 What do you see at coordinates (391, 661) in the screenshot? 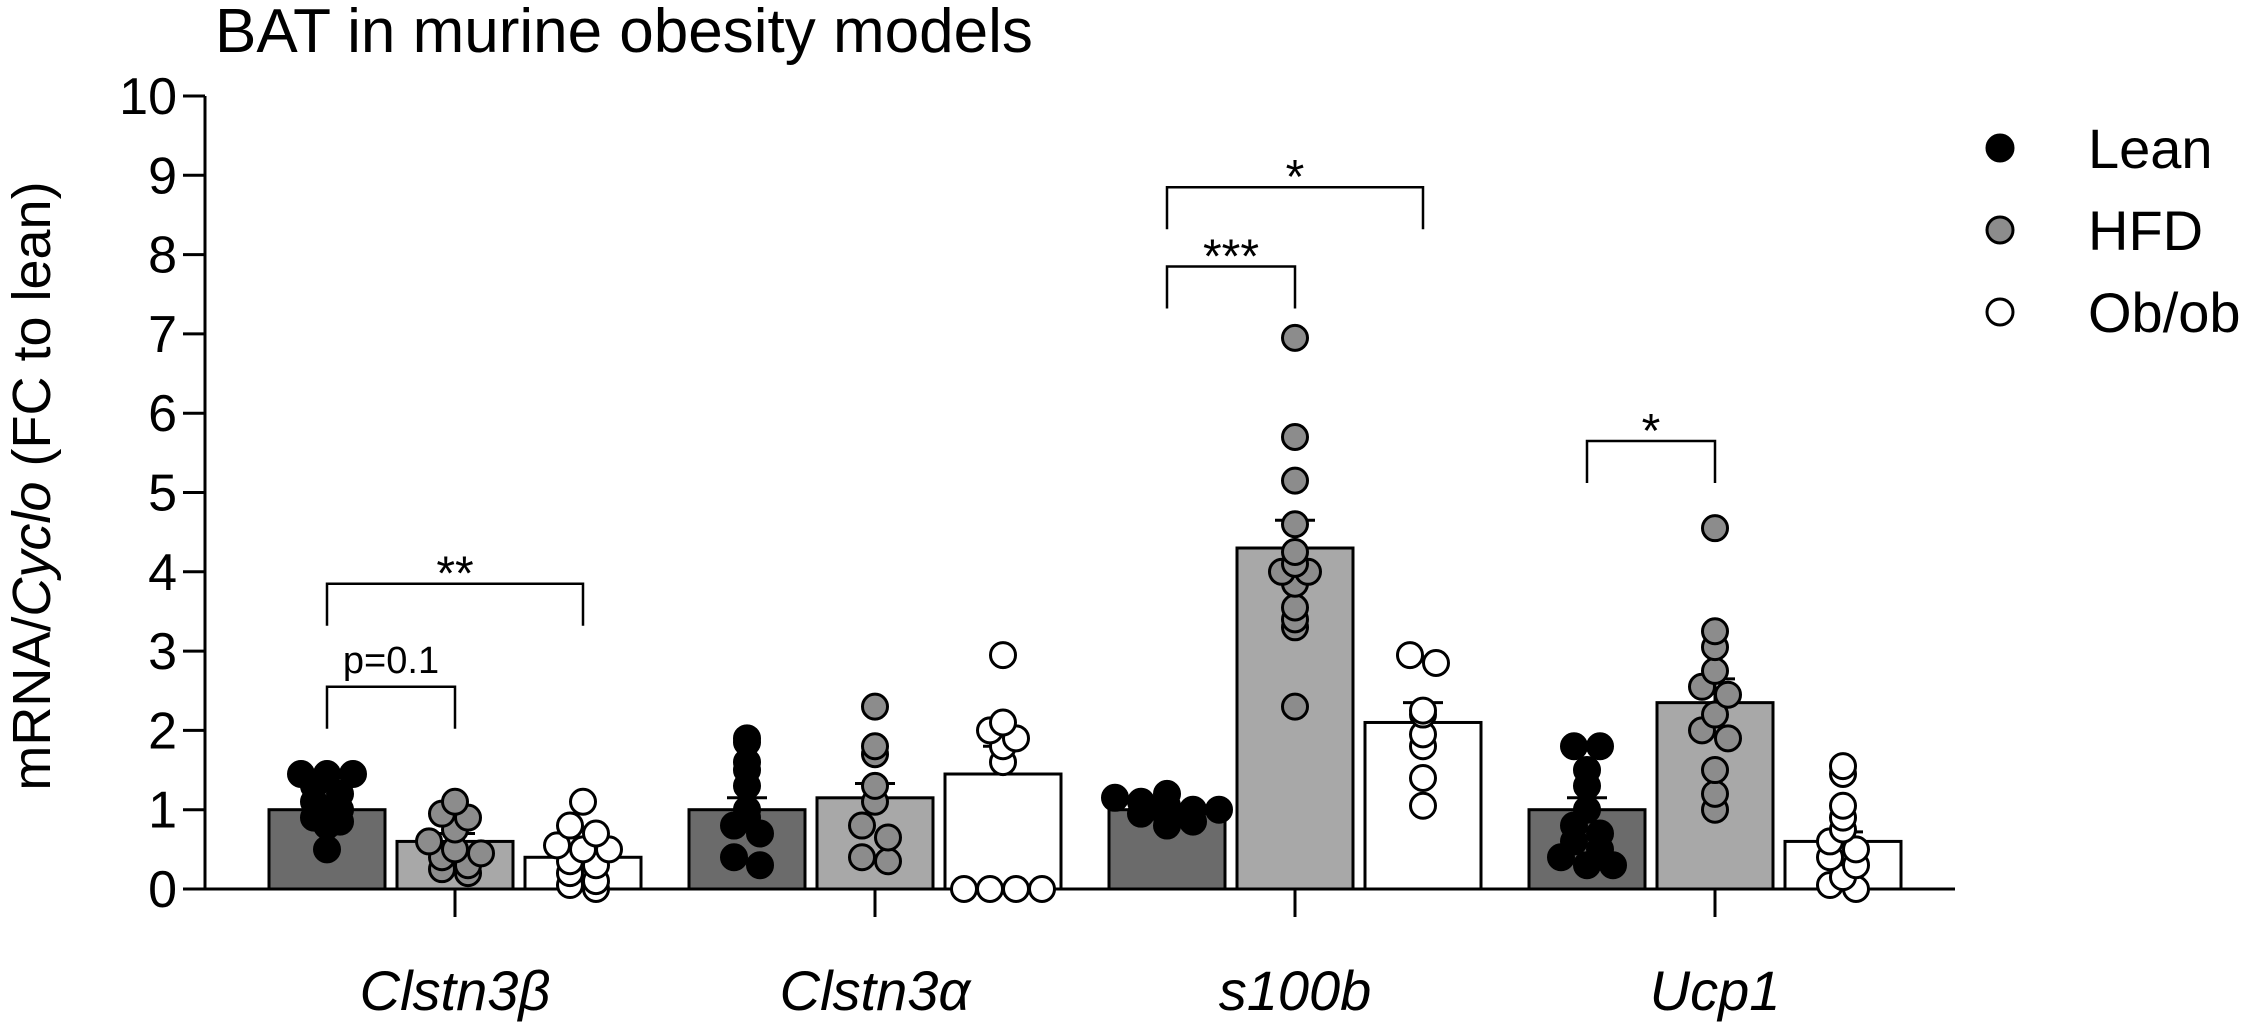
I see `significance-label: p=0.1` at bounding box center [391, 661].